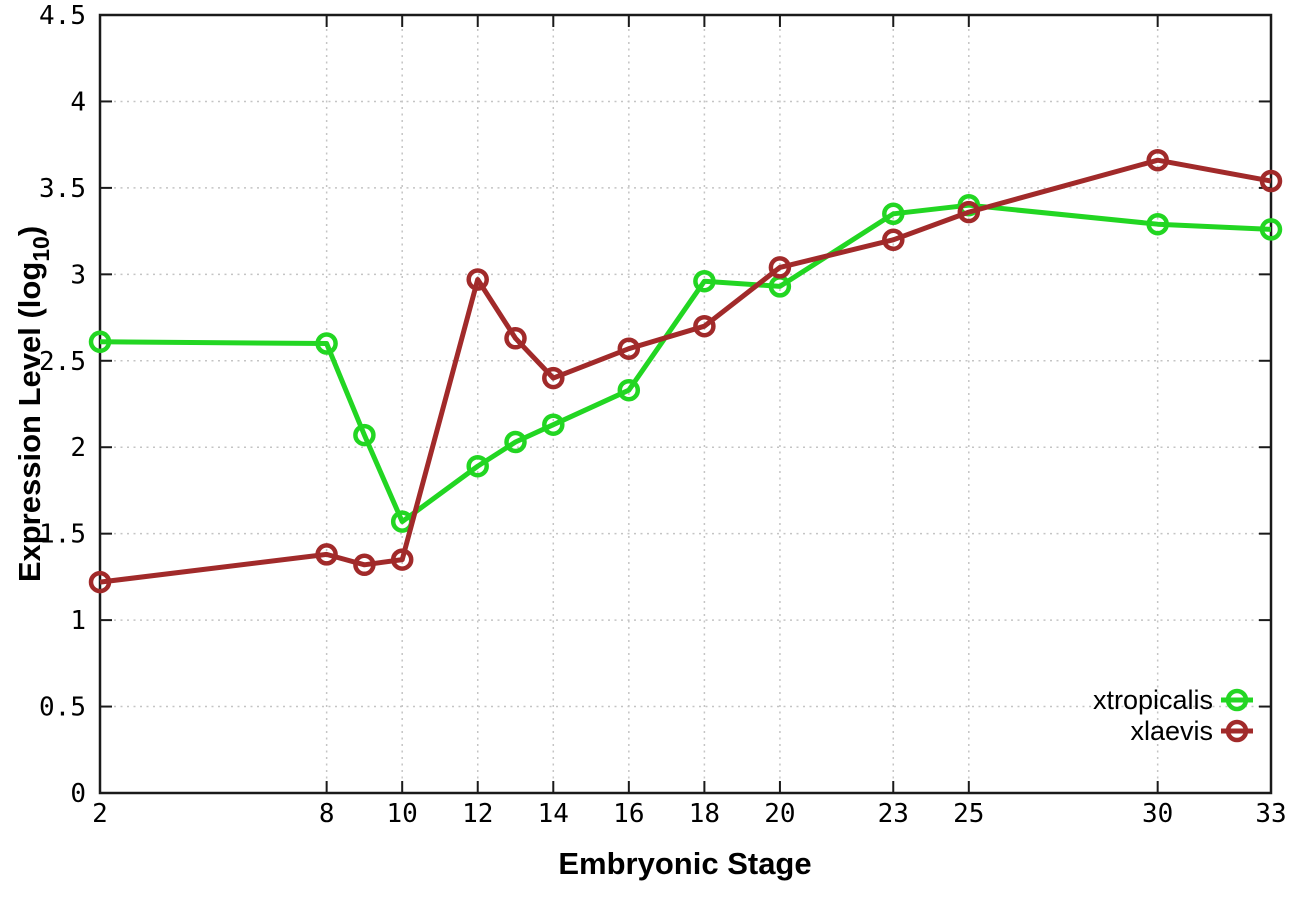  What do you see at coordinates (628, 814) in the screenshot?
I see `x-tick-label: 16` at bounding box center [628, 814].